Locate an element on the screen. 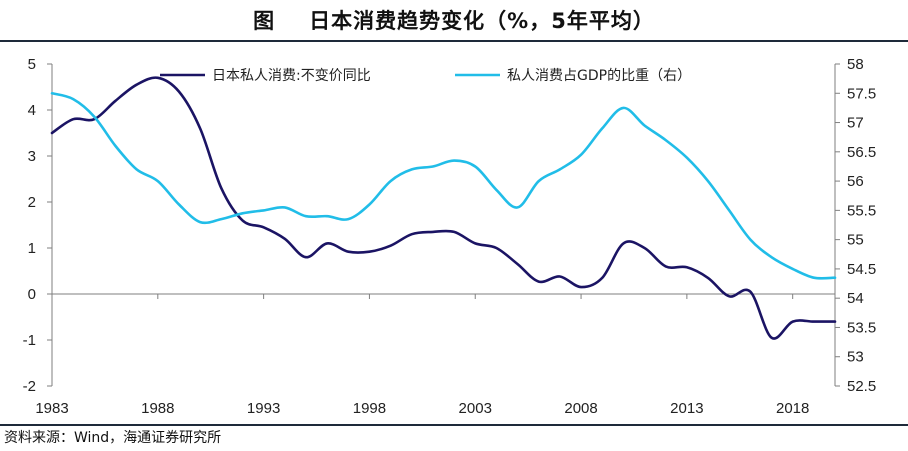  figure-label: 图 is located at coordinates (264, 21).